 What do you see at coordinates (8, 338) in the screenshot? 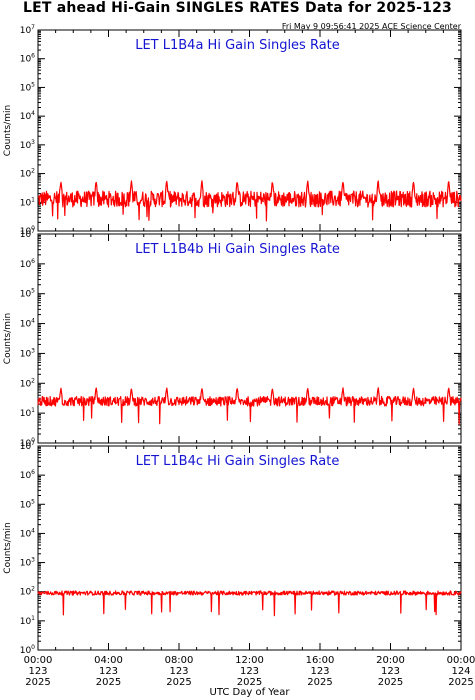
I see `panel-2-ylabel: Counts/min` at bounding box center [8, 338].